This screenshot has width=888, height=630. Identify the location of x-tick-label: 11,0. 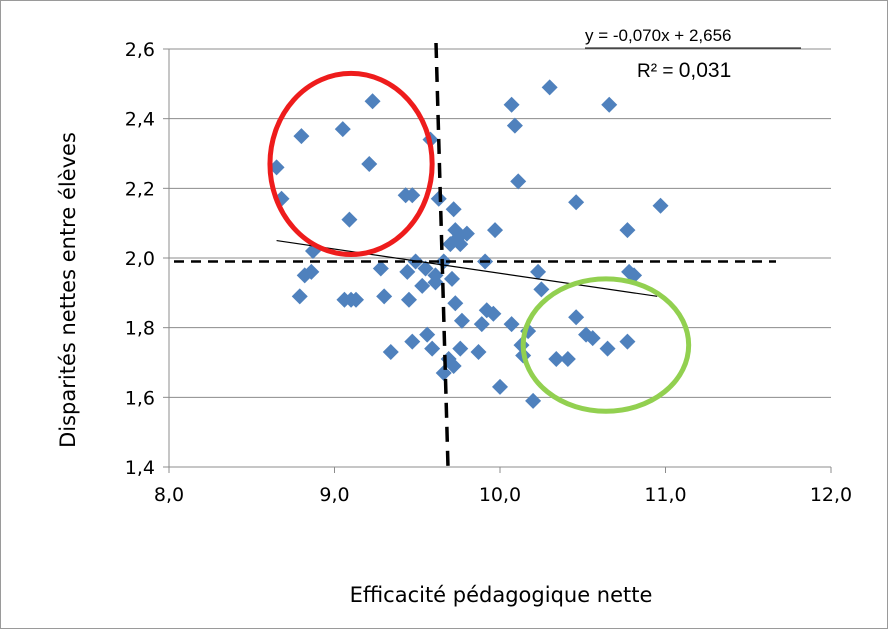
(665, 495).